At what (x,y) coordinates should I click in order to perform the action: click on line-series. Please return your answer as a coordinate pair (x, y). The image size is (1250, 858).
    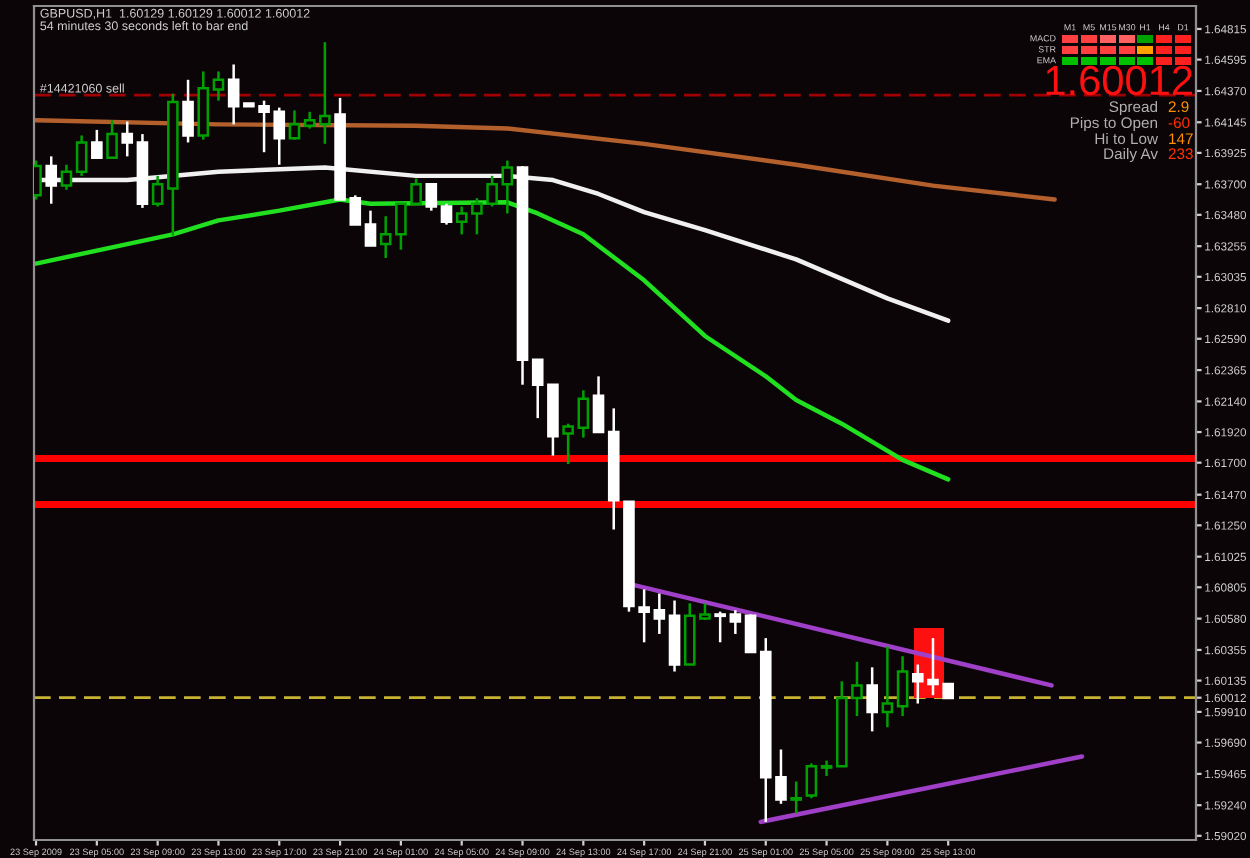
    Looking at the image, I should click on (545, 159).